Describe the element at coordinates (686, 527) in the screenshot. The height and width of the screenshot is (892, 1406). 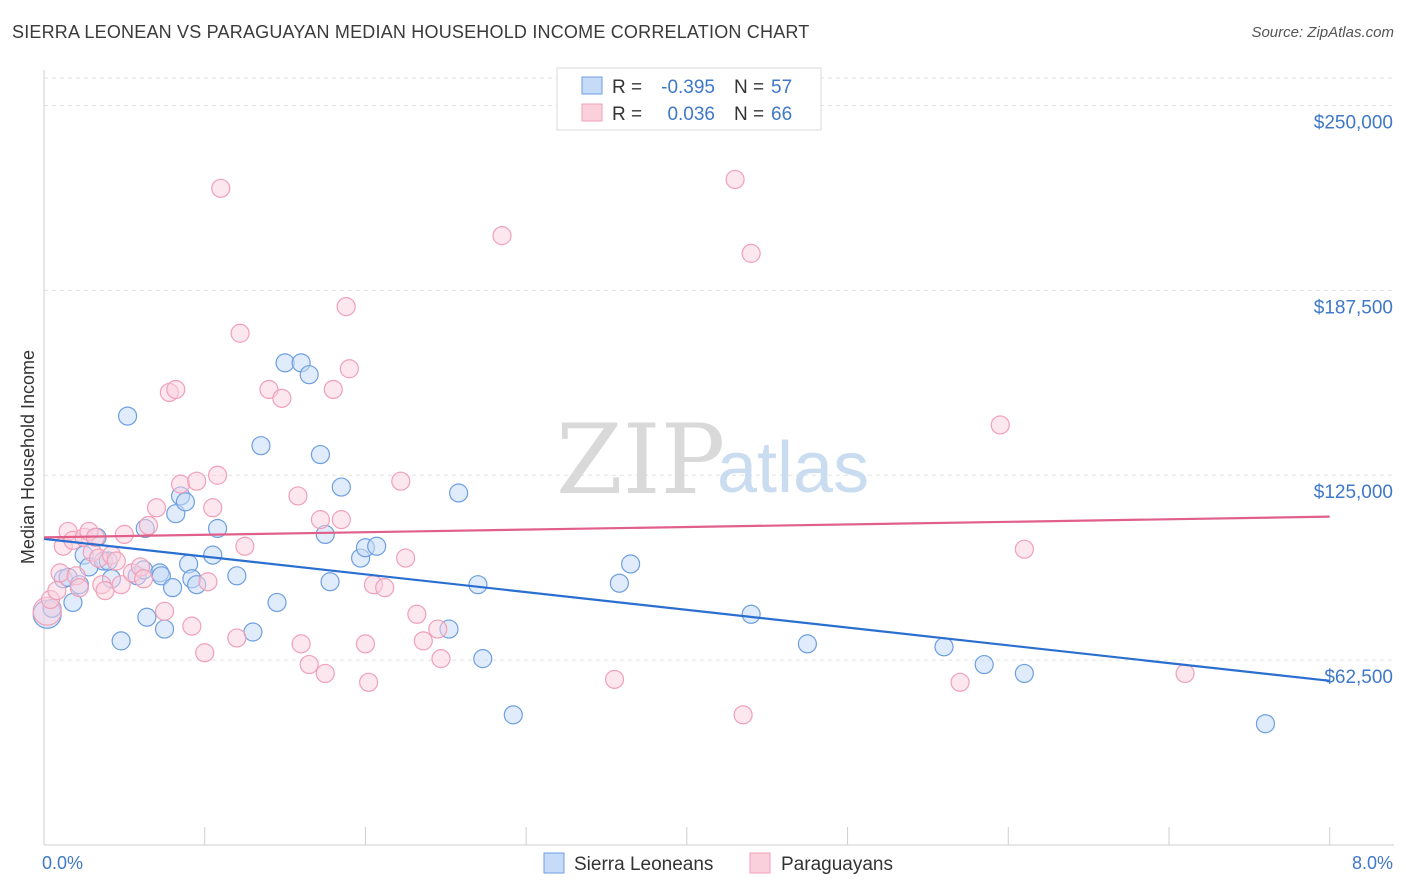
I see `paraguayan-trend-line` at that location.